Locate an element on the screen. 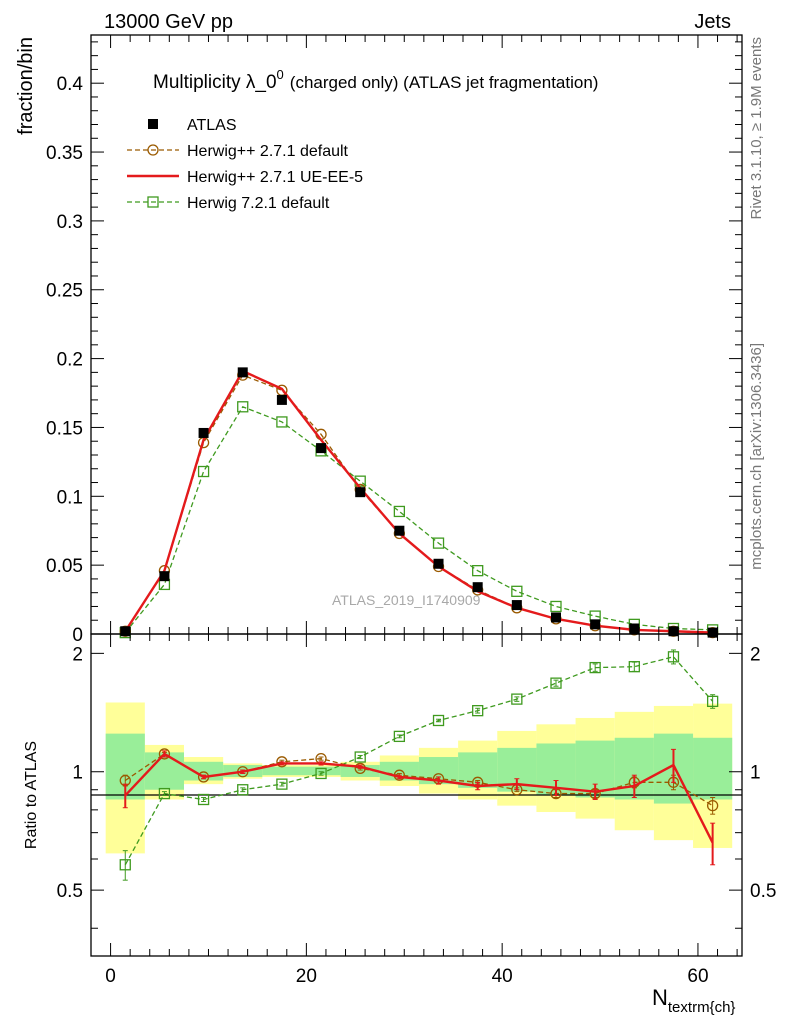 Image resolution: width=786 pixels, height=1024 pixels. ratio-y-tick-label: 0.5 is located at coordinates (70, 891).